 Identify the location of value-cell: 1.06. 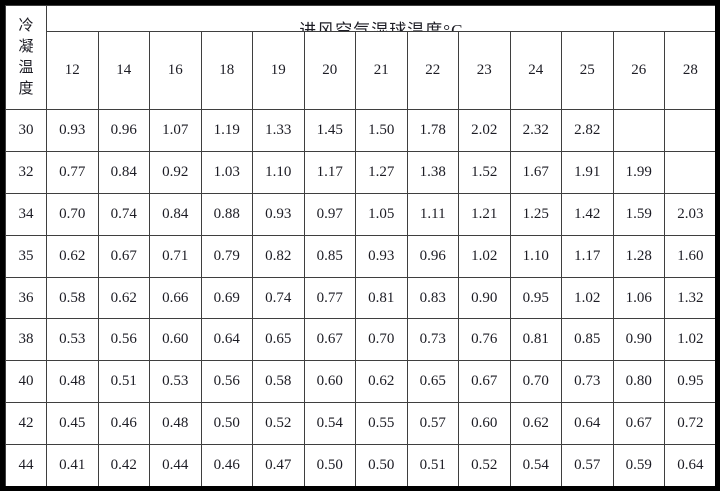
(638, 298).